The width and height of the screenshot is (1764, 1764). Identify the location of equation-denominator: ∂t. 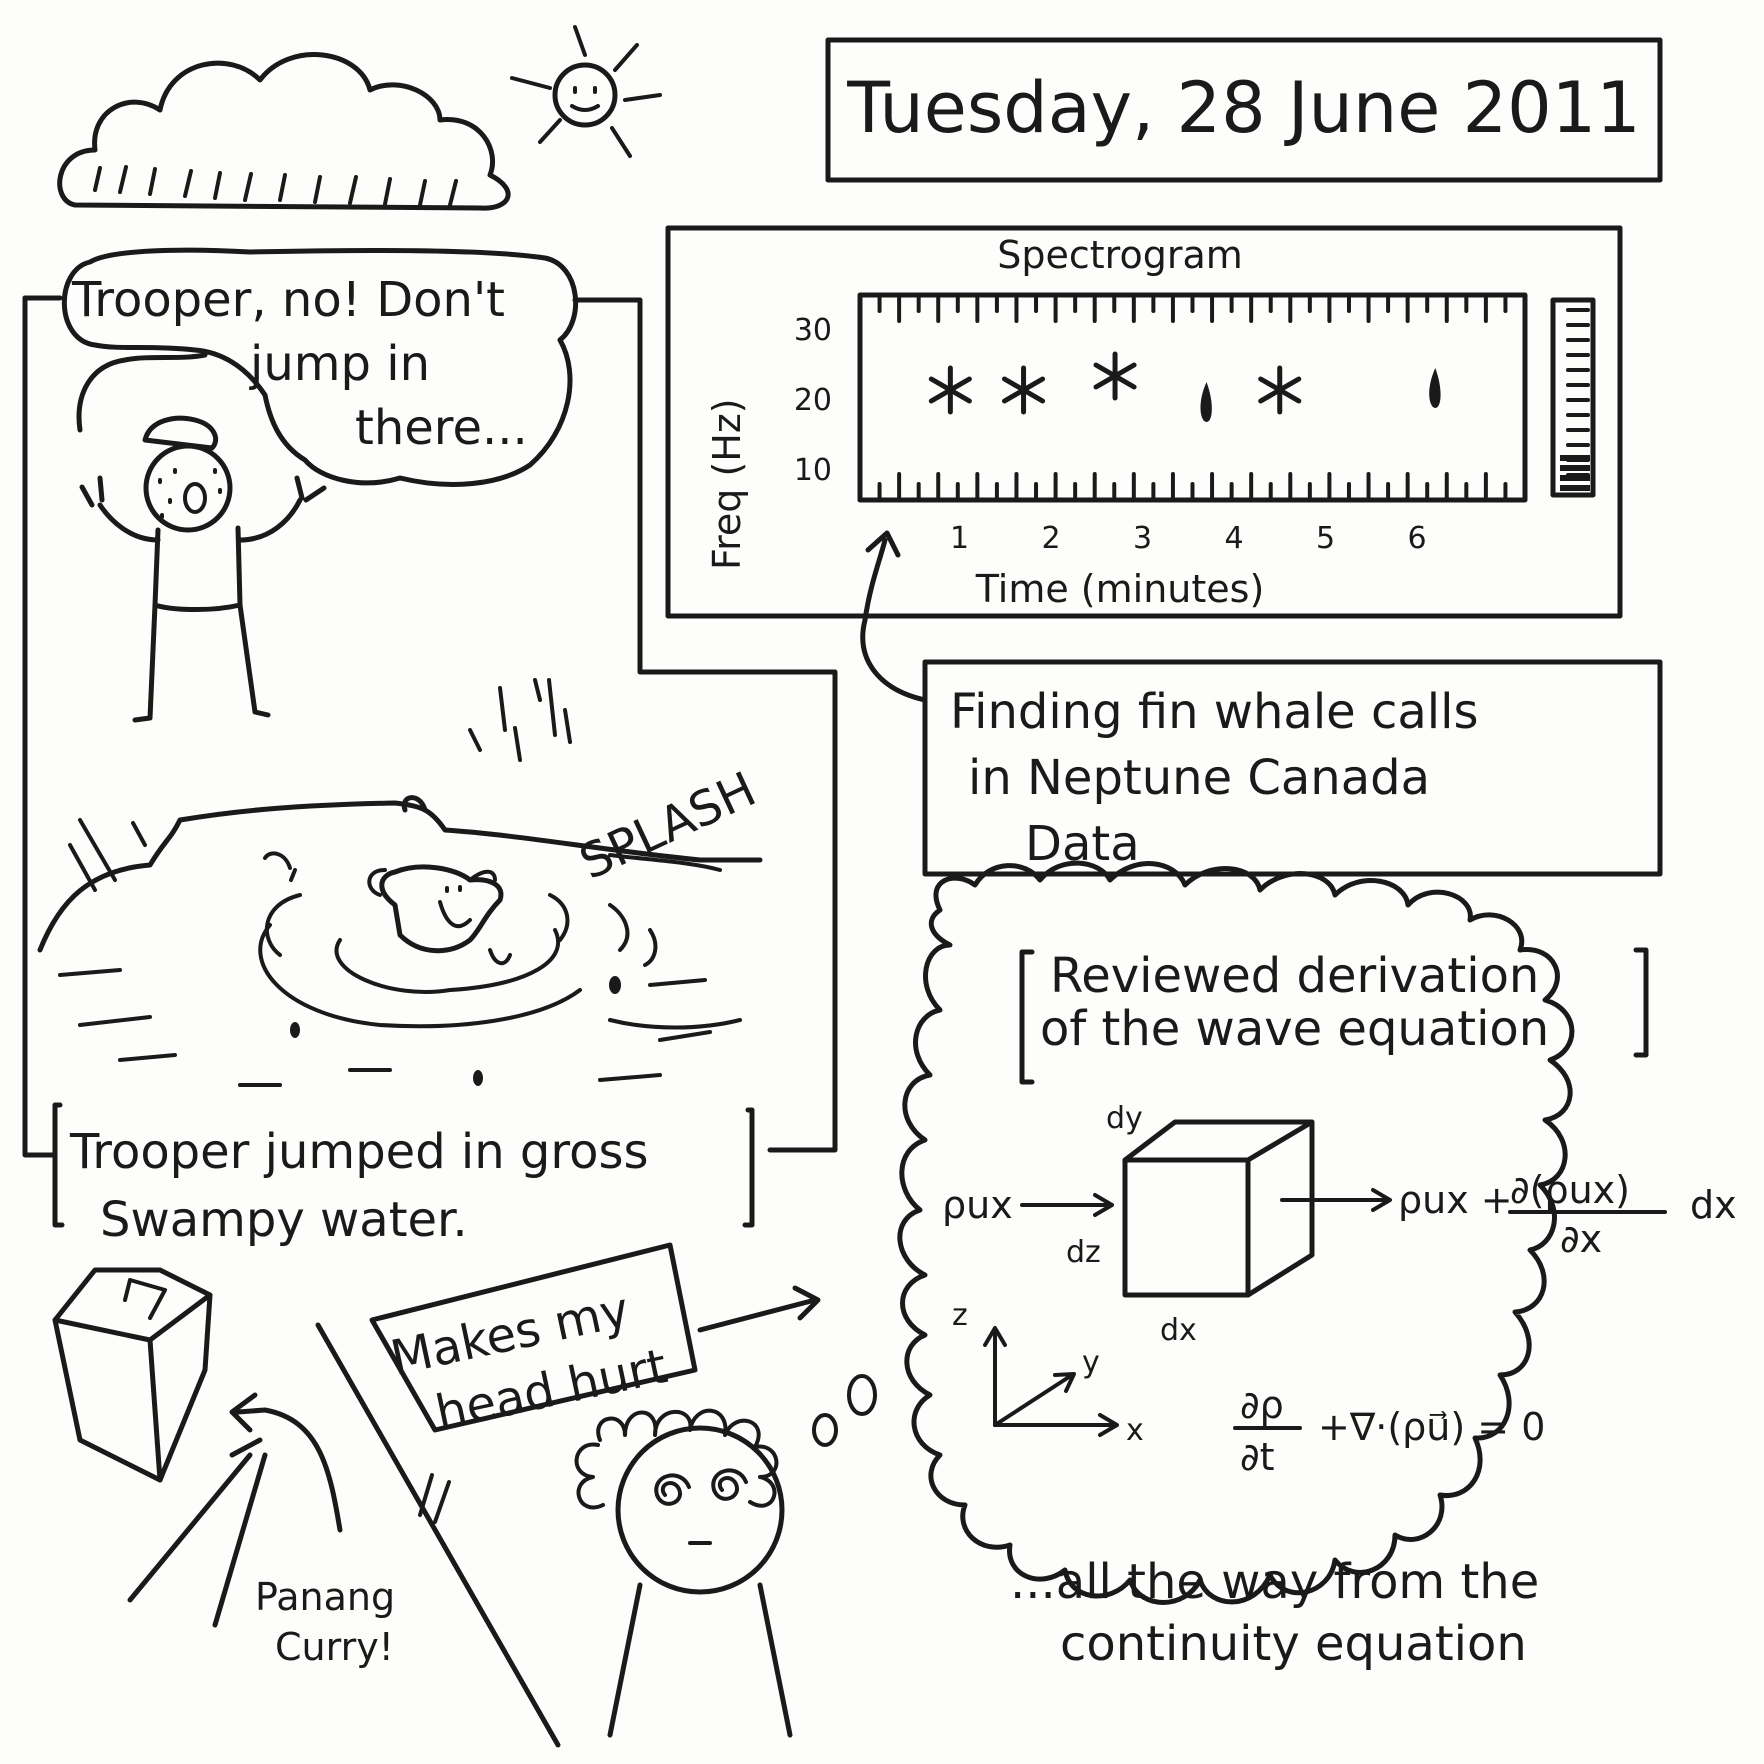
(1257, 1457).